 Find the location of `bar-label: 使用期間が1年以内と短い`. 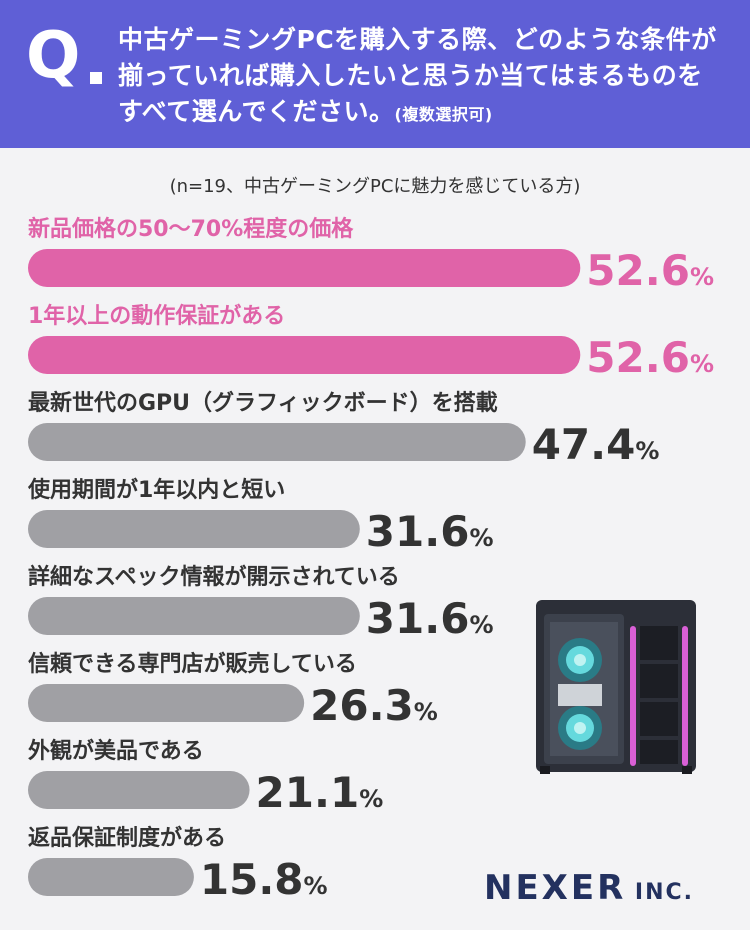

bar-label: 使用期間が1年以内と短い is located at coordinates (156, 490).